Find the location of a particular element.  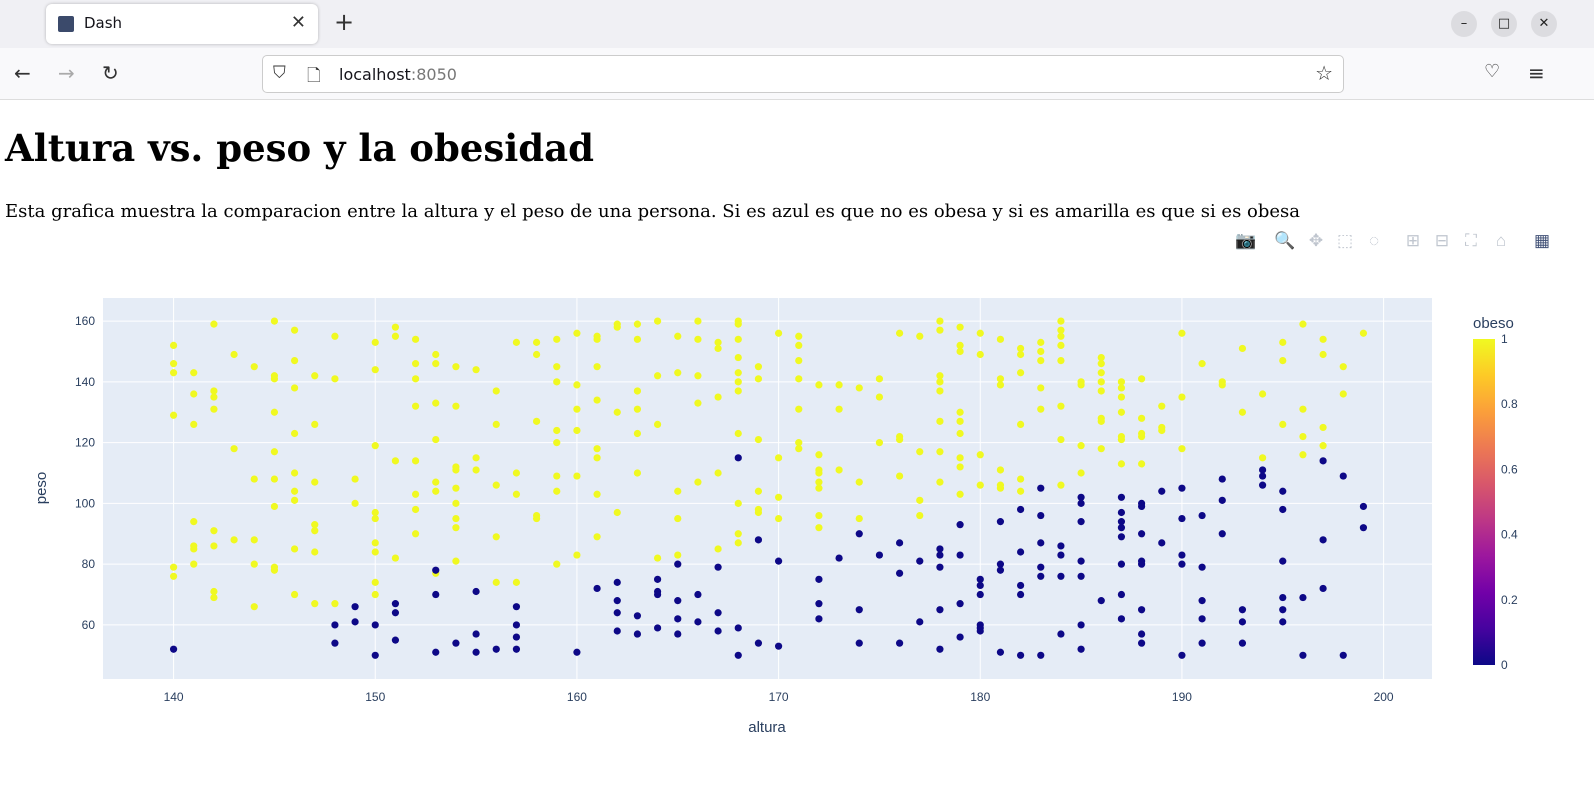

page-icon: 🗋 is located at coordinates (314, 76).